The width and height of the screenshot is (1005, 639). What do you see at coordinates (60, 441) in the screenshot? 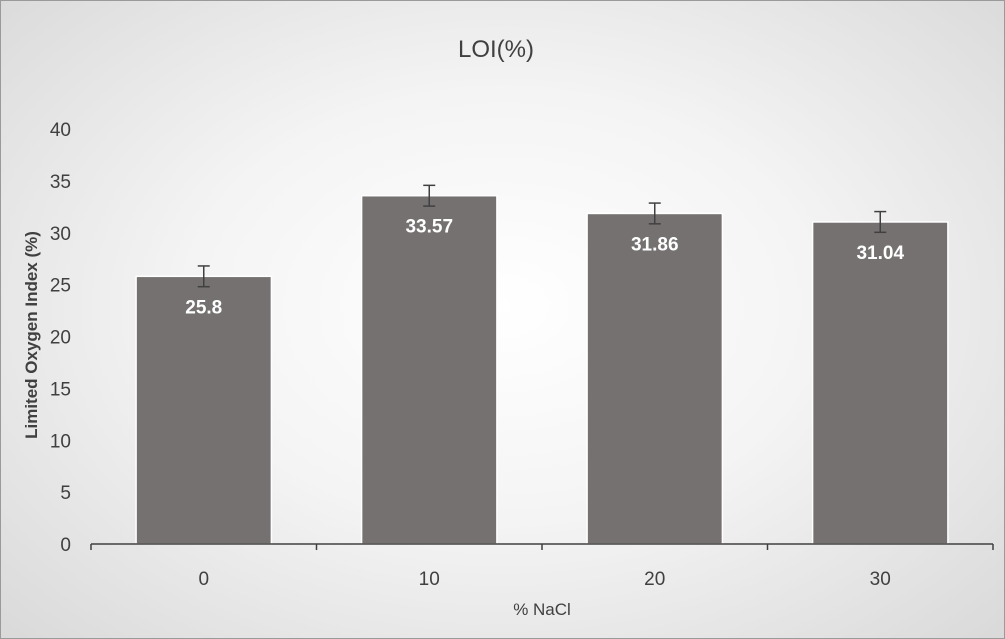
I see `y-tick-label: 10` at bounding box center [60, 441].